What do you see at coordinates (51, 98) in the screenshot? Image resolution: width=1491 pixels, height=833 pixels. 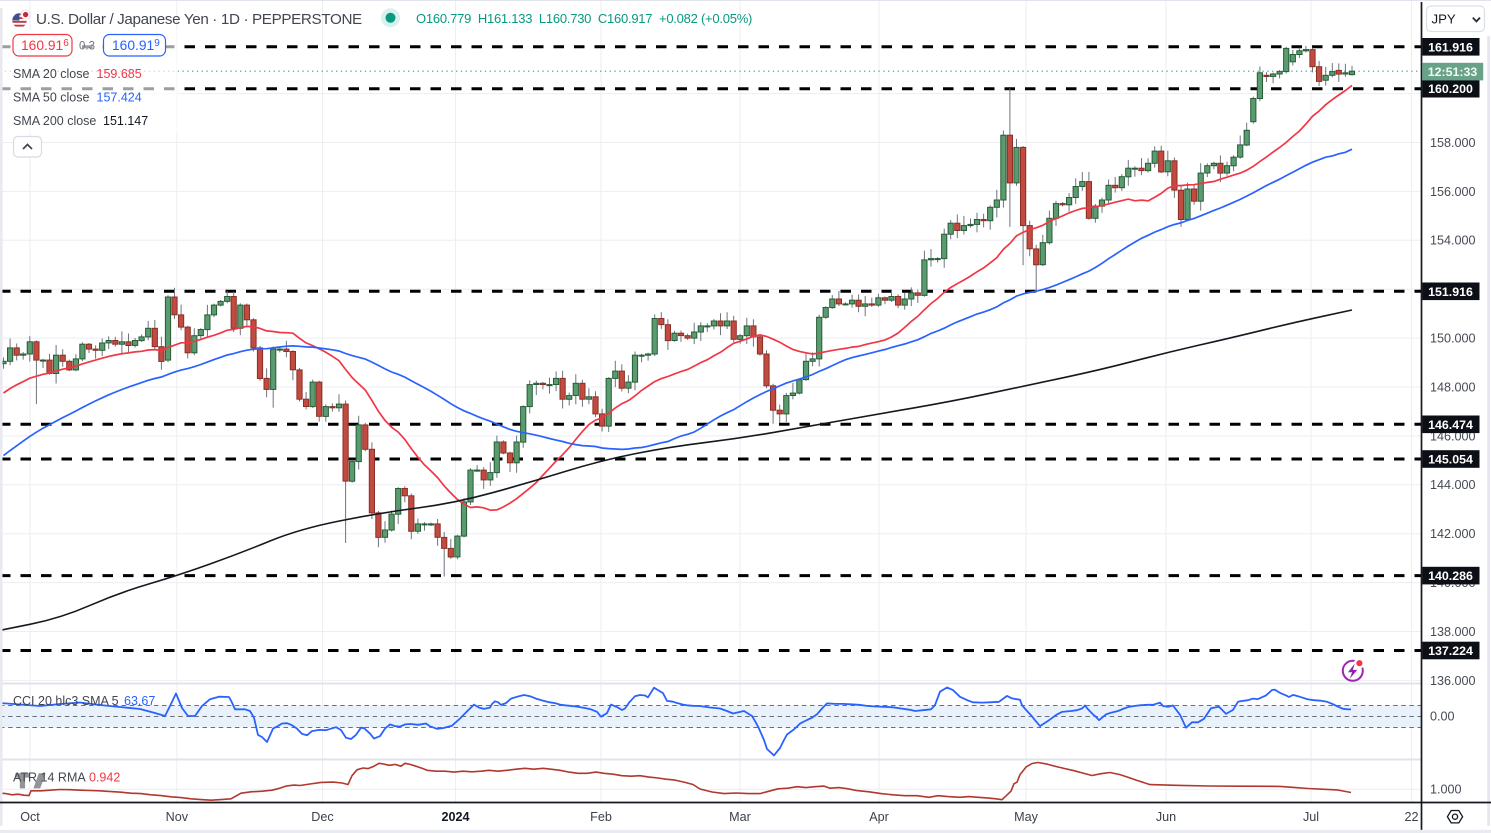 I see `svg-text: SMA 50 close` at bounding box center [51, 98].